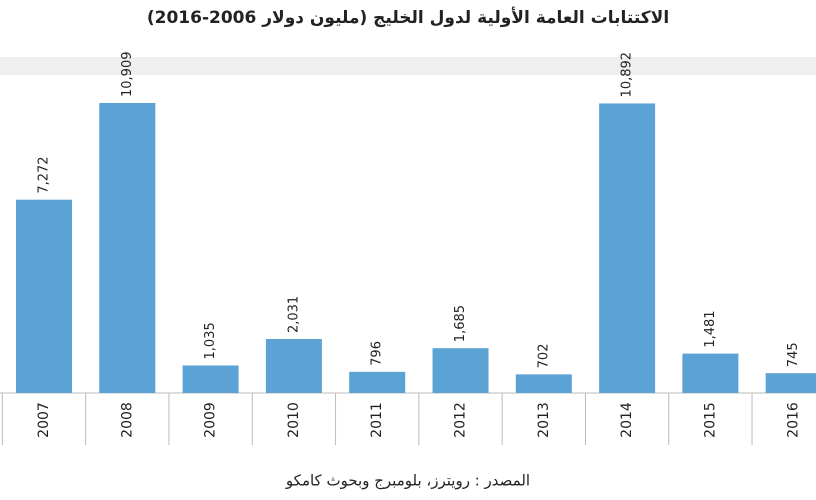 This screenshot has width=816, height=500. I want to click on x-tick-label: 2014, so click(627, 420).